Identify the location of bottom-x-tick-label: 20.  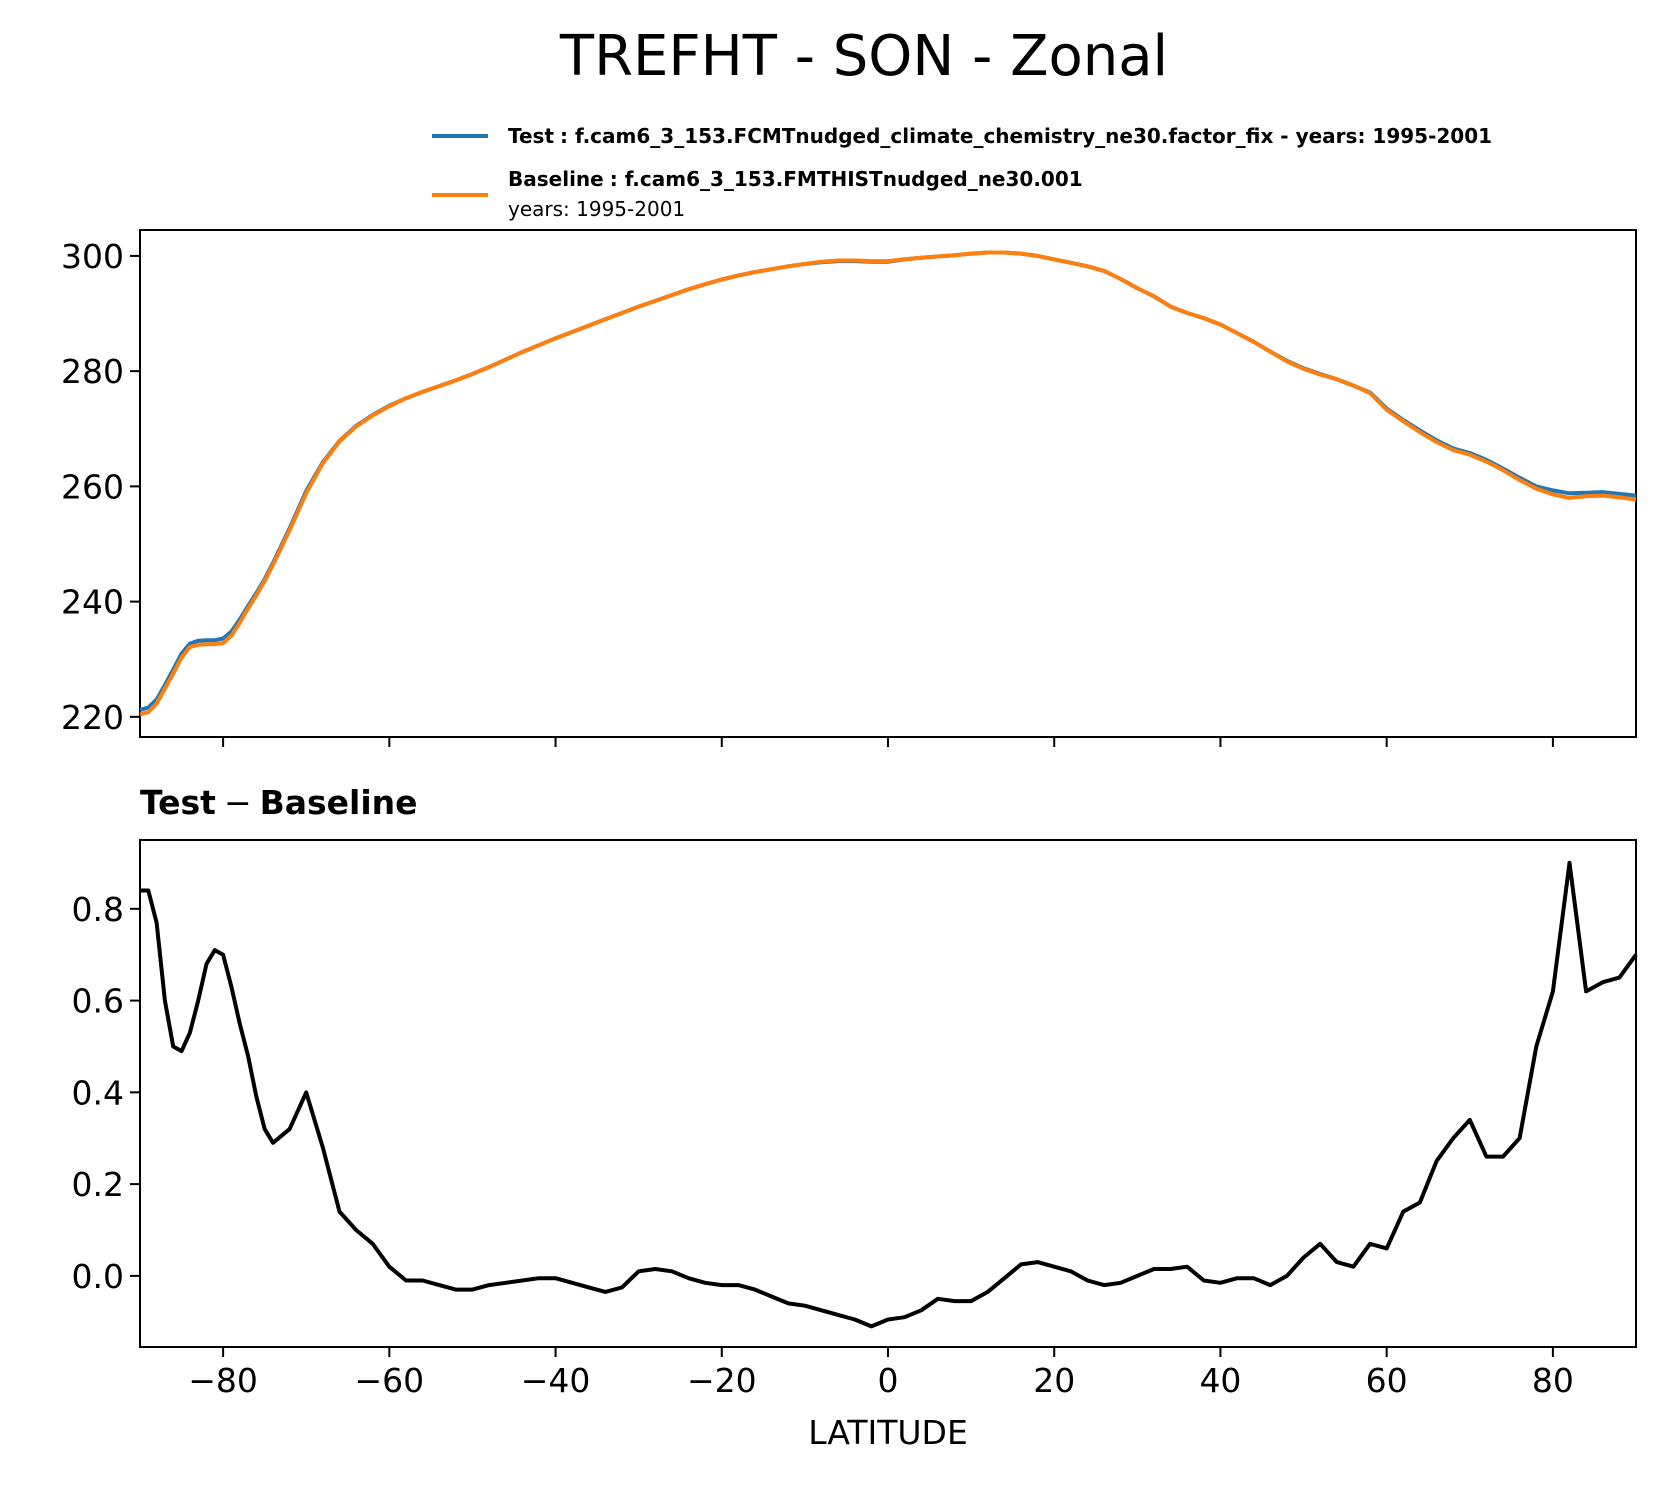
(1054, 1380).